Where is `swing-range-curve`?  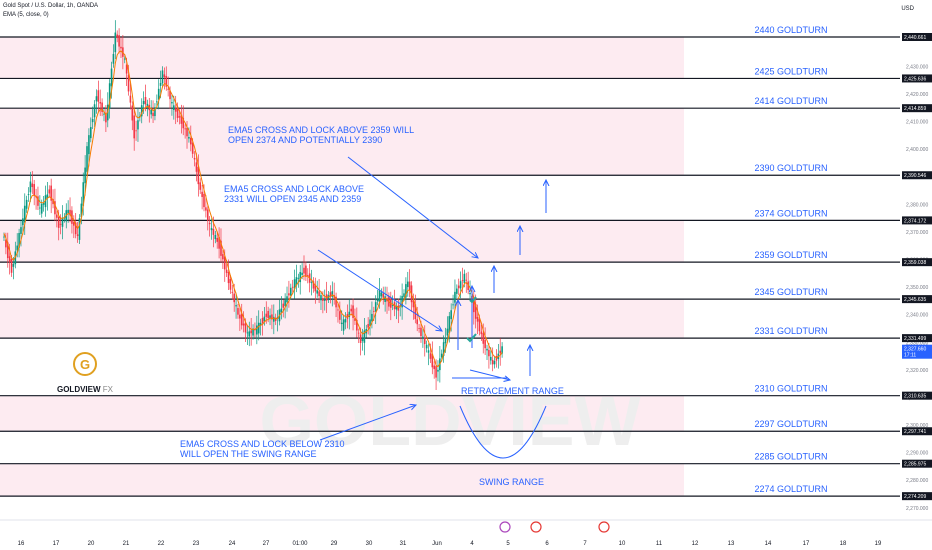 swing-range-curve is located at coordinates (503, 432).